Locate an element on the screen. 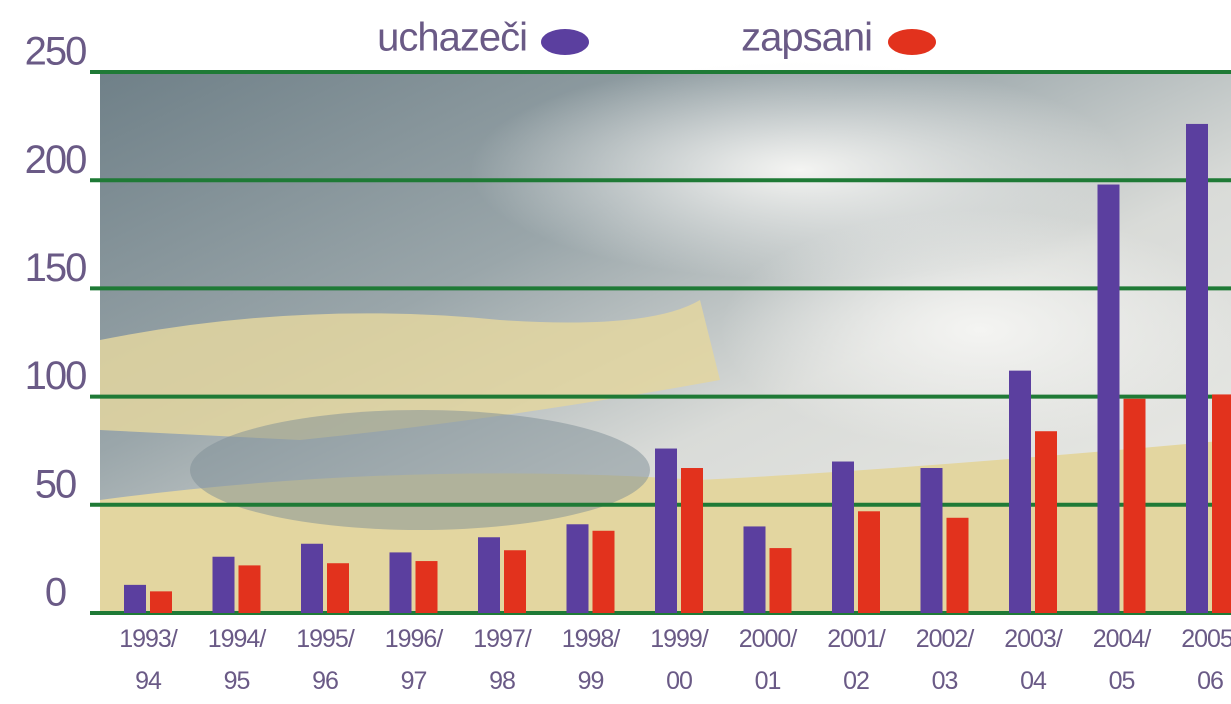 This screenshot has width=1231, height=704. x-tick-label: 1997/ 98 is located at coordinates (502, 660).